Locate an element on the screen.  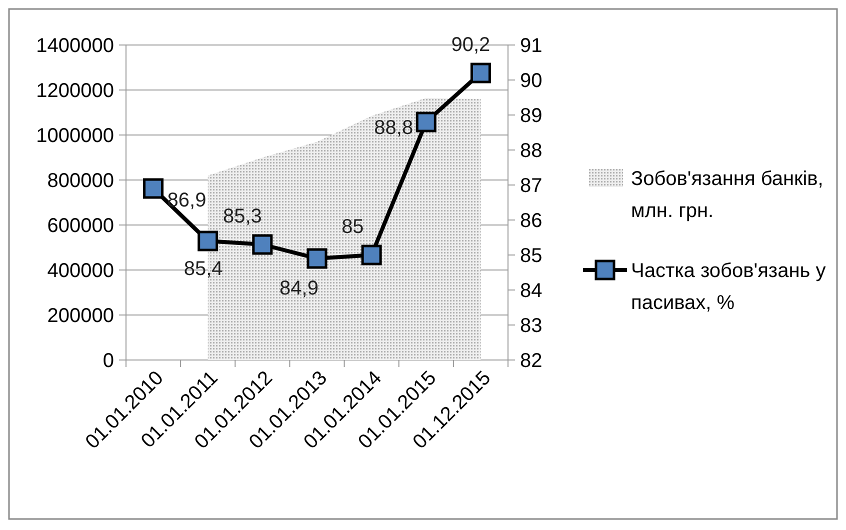
data-label: 85,3 is located at coordinates (242, 217).